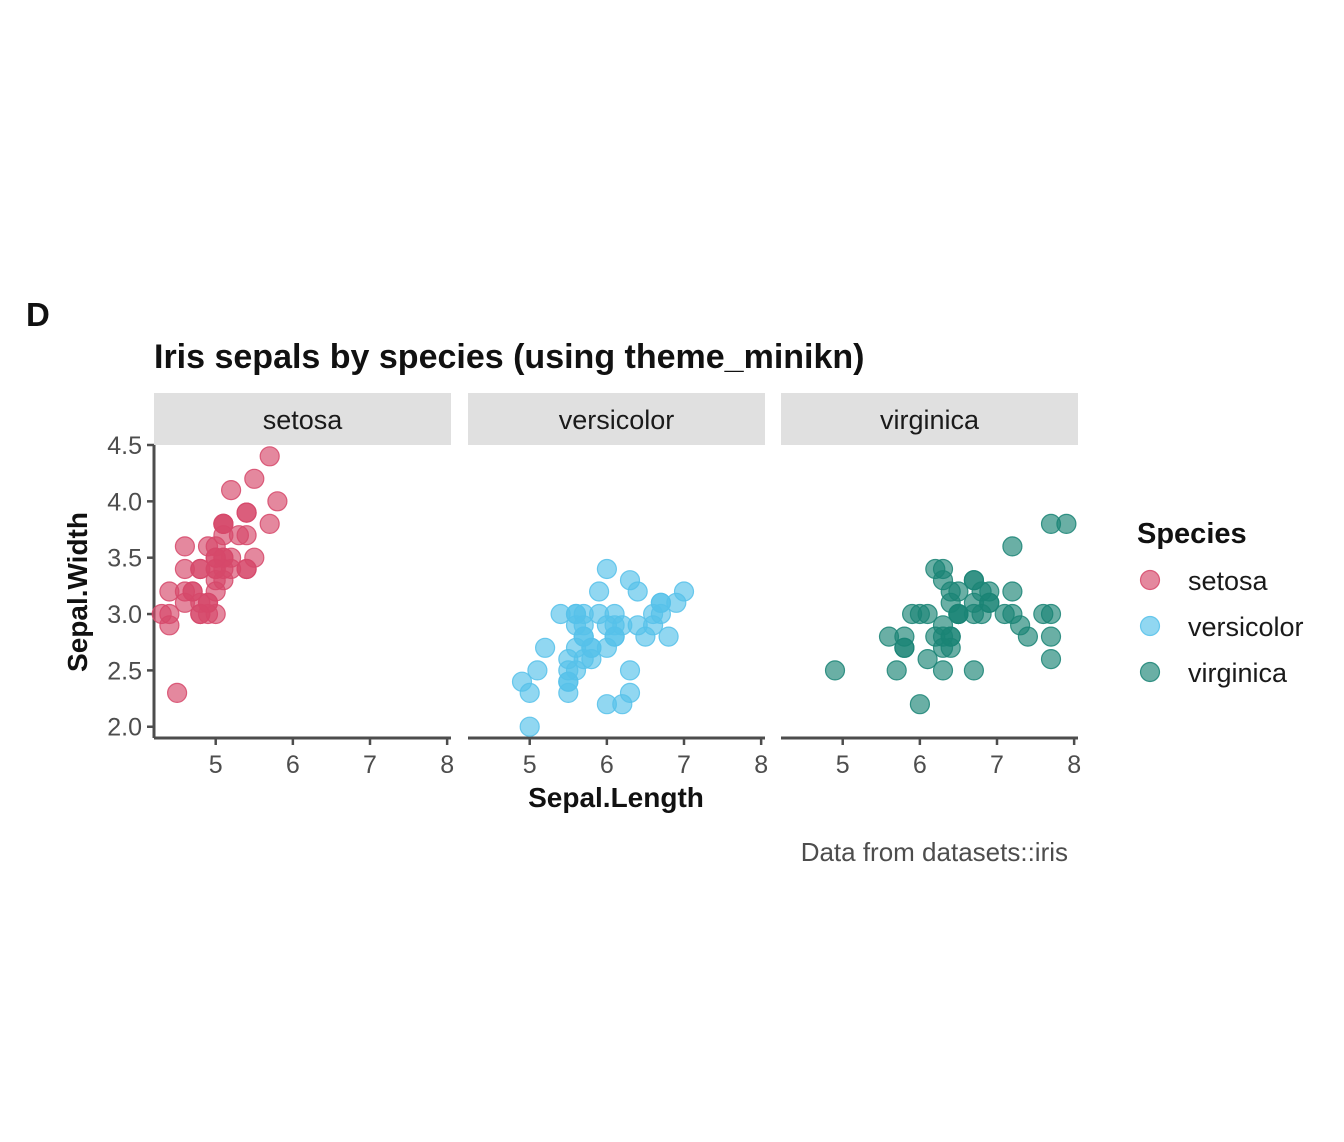 This screenshot has height=1142, width=1344. I want to click on facet-panel-setosa: setosa 5 6 7 8 2.0 2.5 3.0 3.5 4.0 4.5, so click(280, 586).